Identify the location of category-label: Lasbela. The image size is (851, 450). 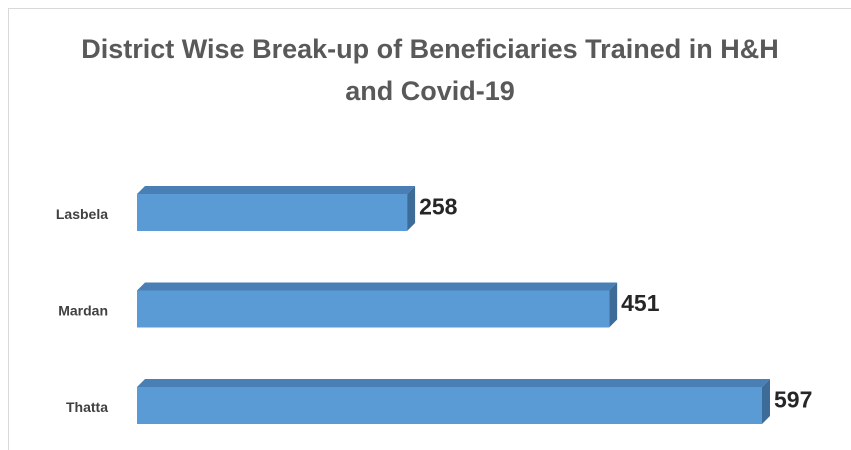
(82, 214).